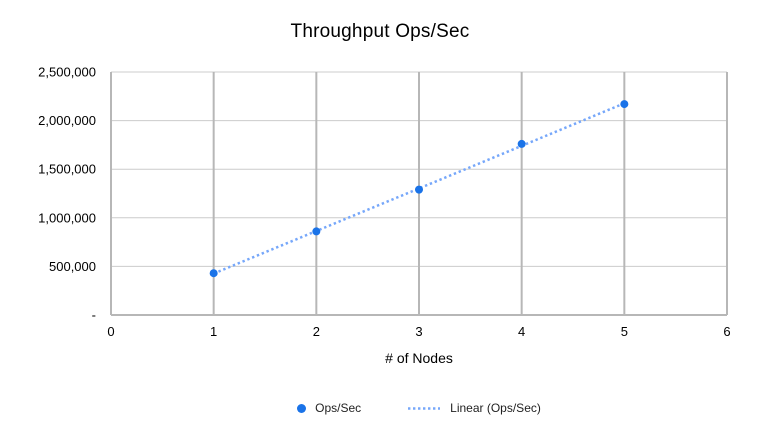  Describe the element at coordinates (424, 408) in the screenshot. I see `trendline-dash-icon` at that location.